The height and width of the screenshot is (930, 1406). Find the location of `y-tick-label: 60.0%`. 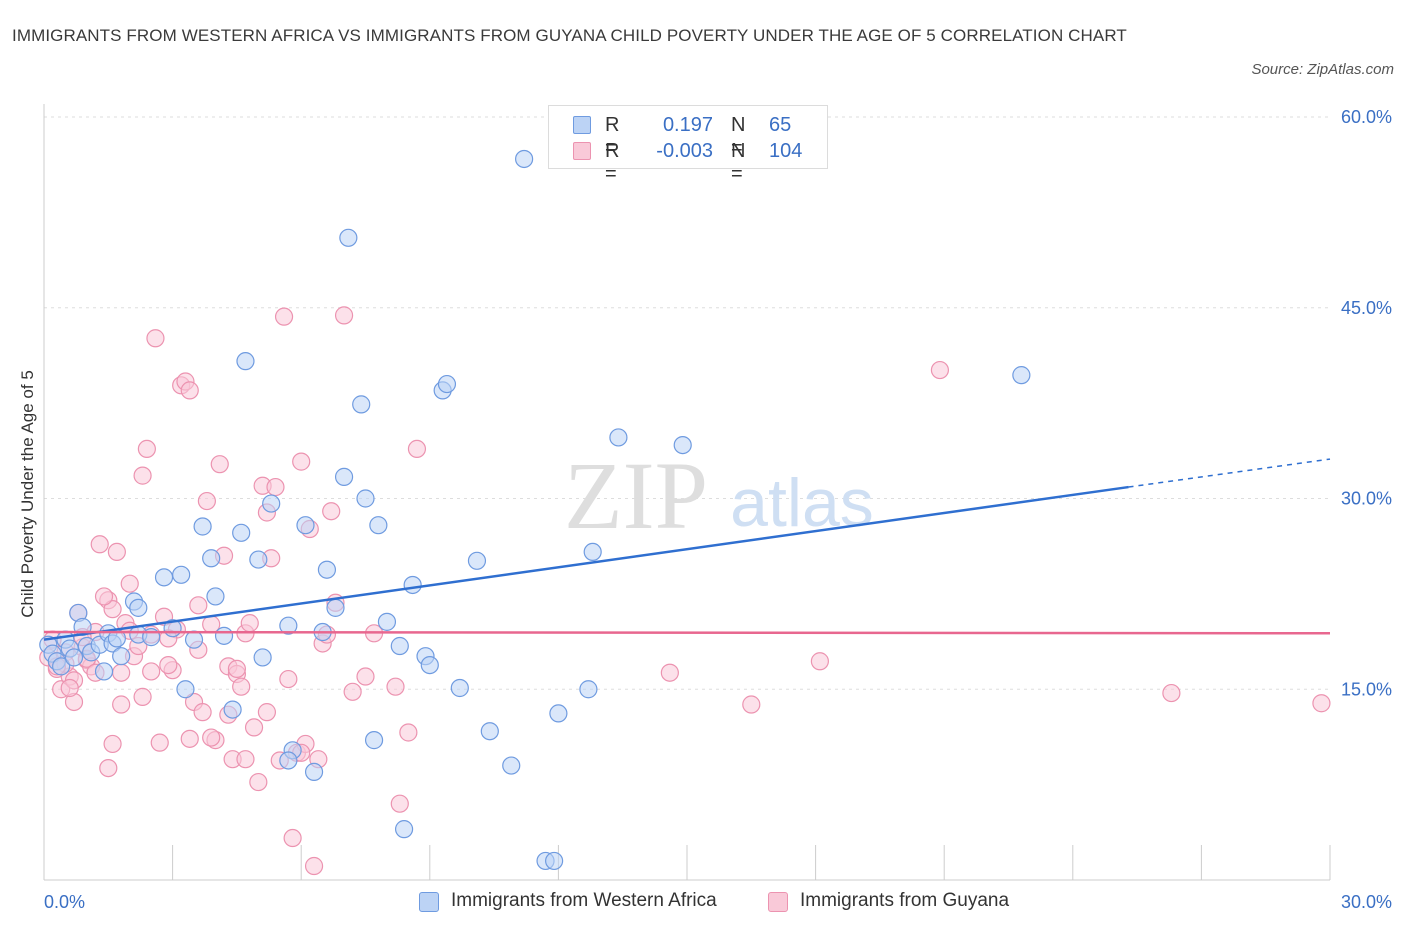

y-tick-label: 60.0% is located at coordinates (1366, 117).